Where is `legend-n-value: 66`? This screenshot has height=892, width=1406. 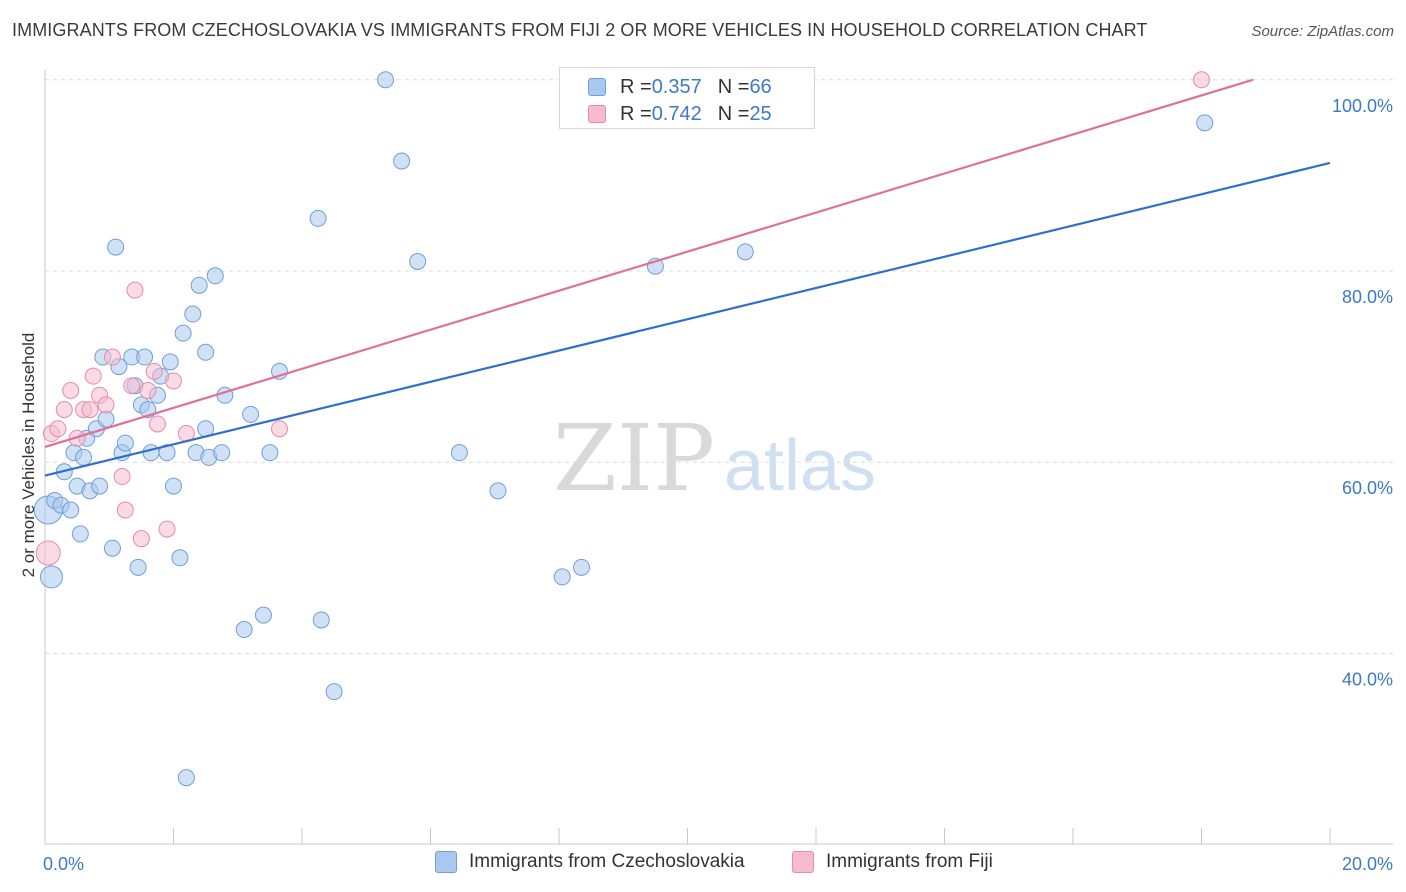
legend-n-value: 66 is located at coordinates (760, 86).